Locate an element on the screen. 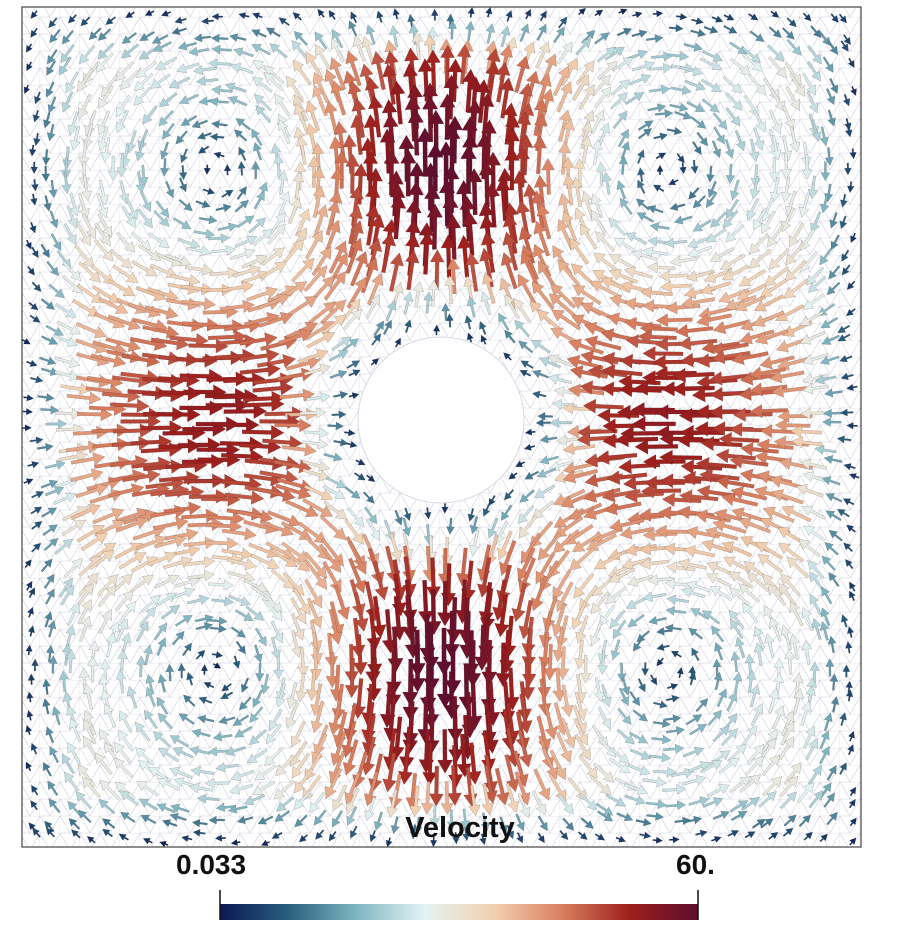 Image resolution: width=912 pixels, height=929 pixels. colorbar is located at coordinates (459, 912).